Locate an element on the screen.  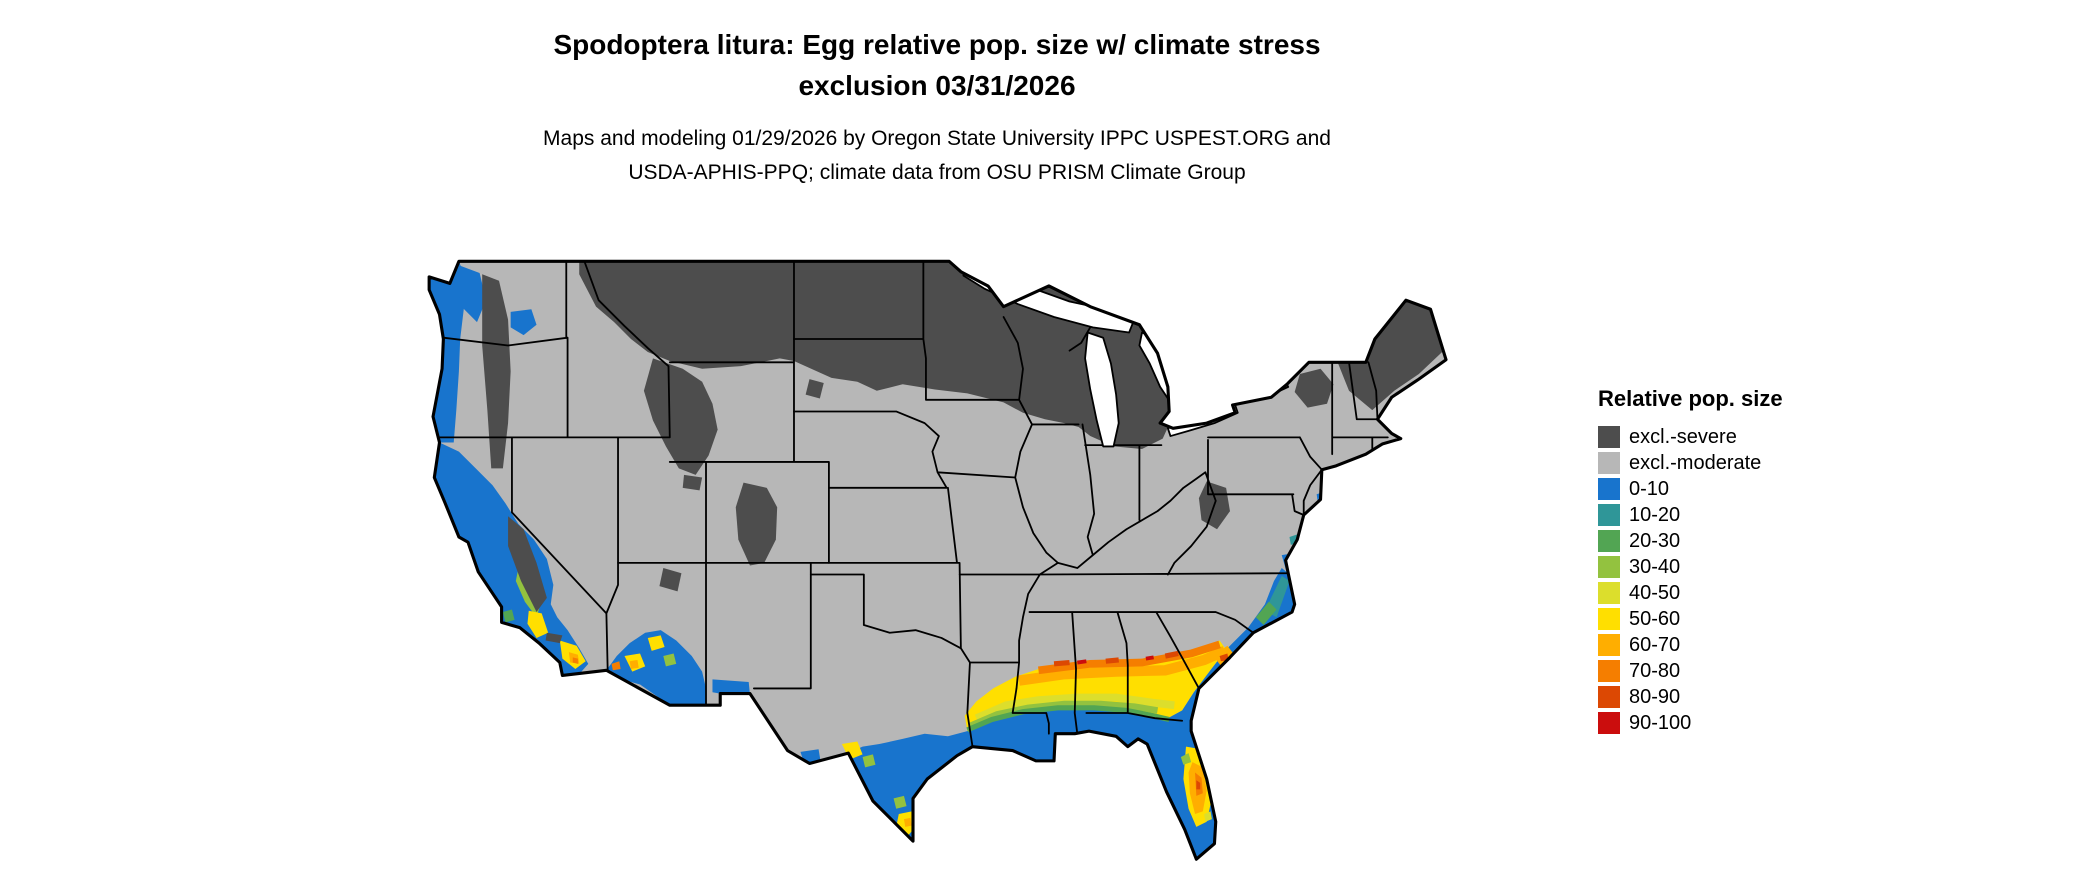
legend-item-excl-moderate: excl.-moderate is located at coordinates (1728, 463).